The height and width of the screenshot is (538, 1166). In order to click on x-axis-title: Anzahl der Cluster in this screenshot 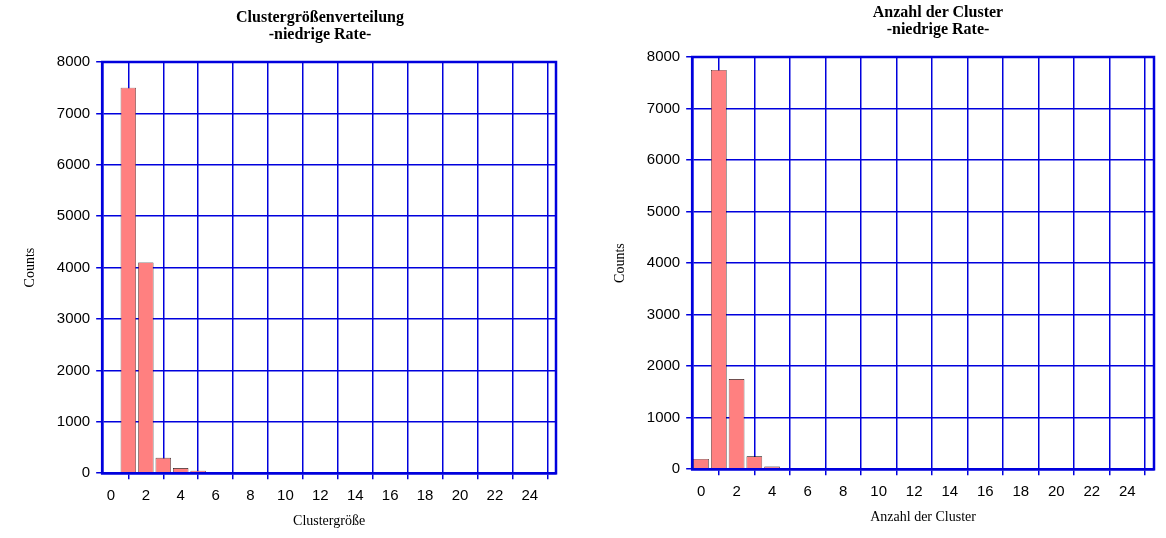, I will do `click(923, 517)`.